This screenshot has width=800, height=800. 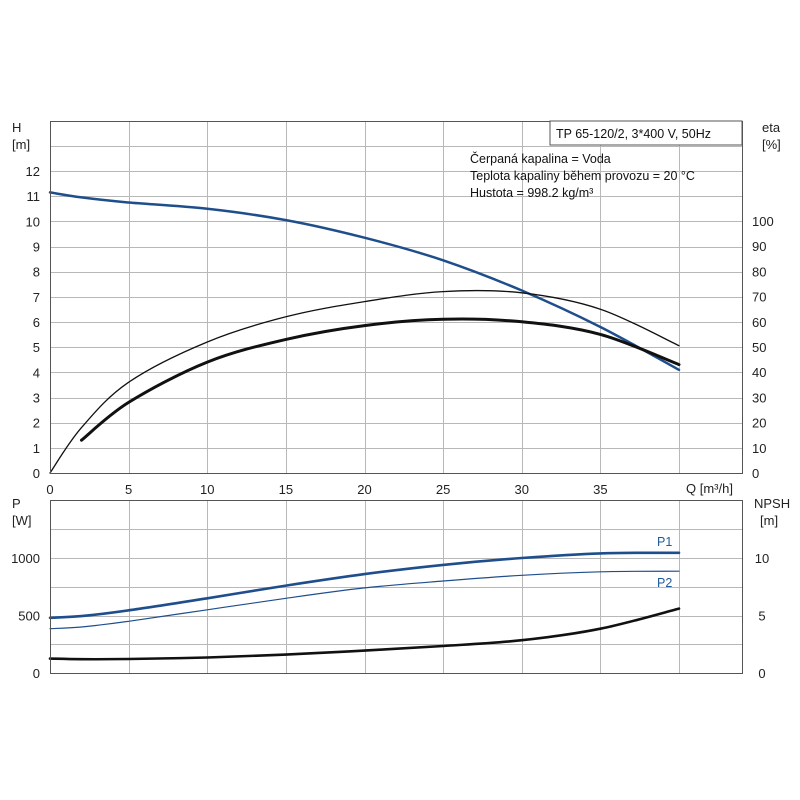 I want to click on eta-tick-label: 100, so click(x=763, y=221).